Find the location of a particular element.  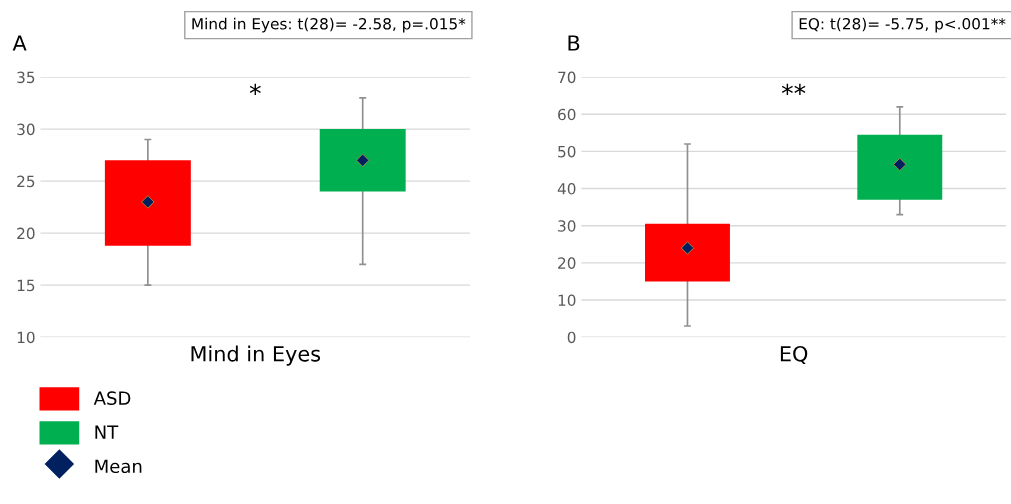

y-tick-label: 50 is located at coordinates (567, 151).